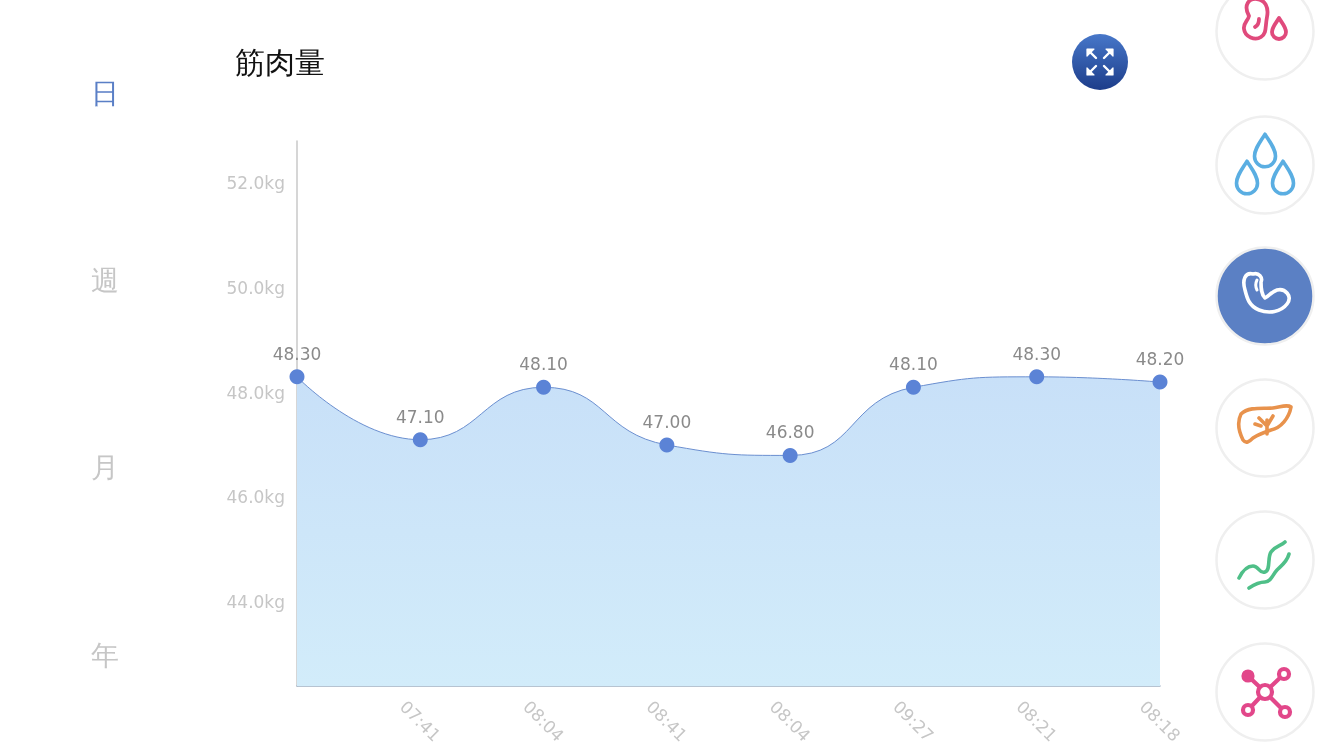  Describe the element at coordinates (255, 182) in the screenshot. I see `y-tick-label: 52.0kg` at that location.